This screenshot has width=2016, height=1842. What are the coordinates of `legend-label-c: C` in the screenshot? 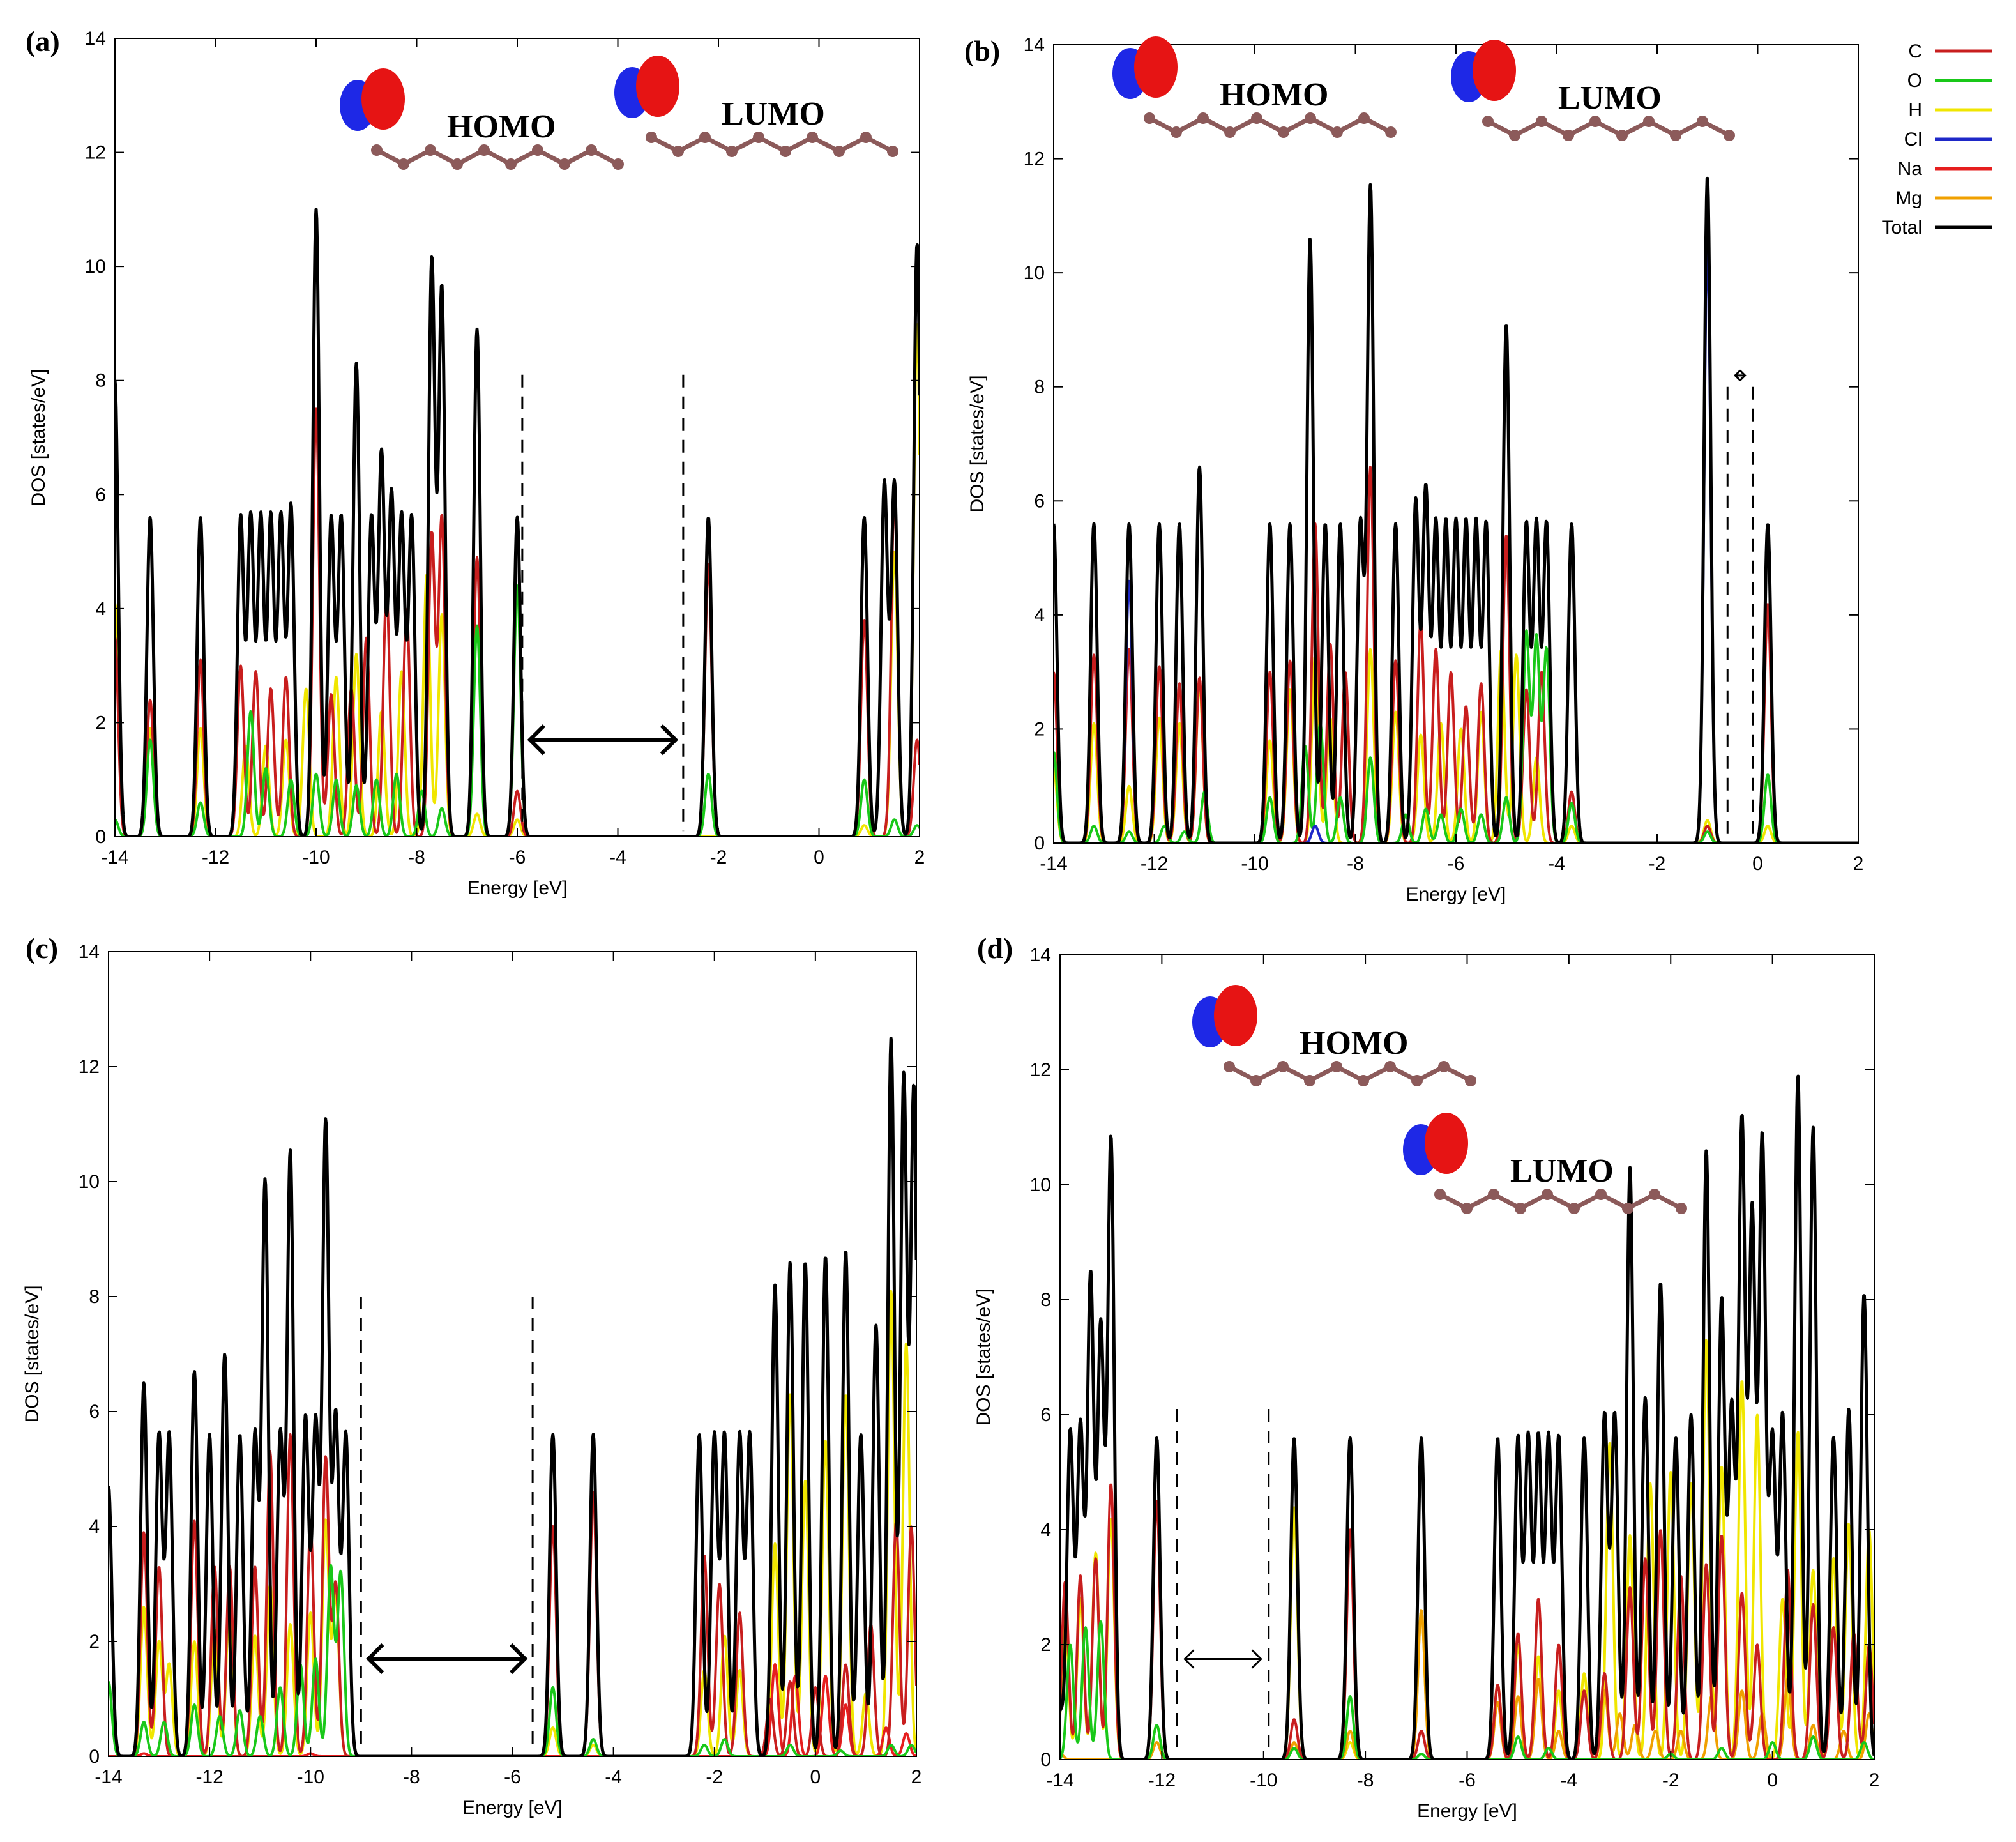 It's located at (1915, 52).